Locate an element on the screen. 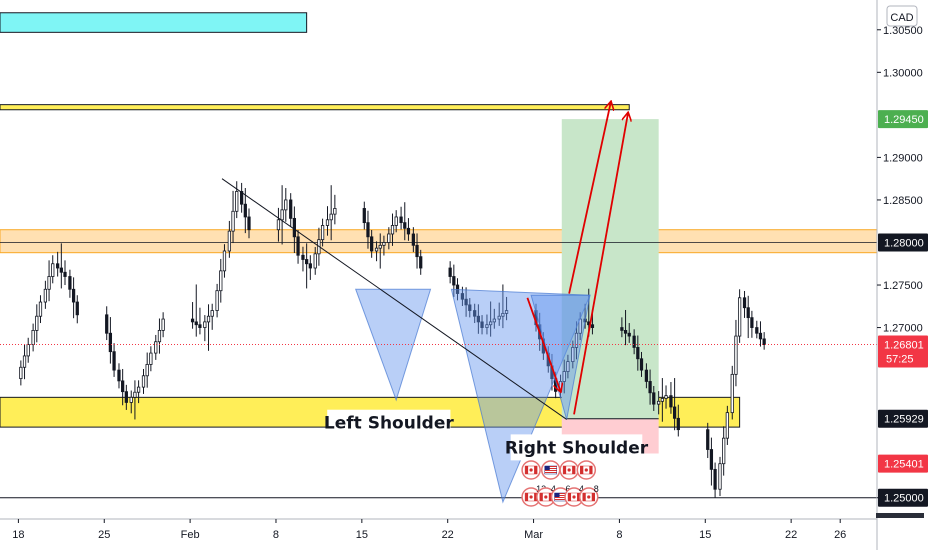  time-tick-label: 25 is located at coordinates (104, 535).